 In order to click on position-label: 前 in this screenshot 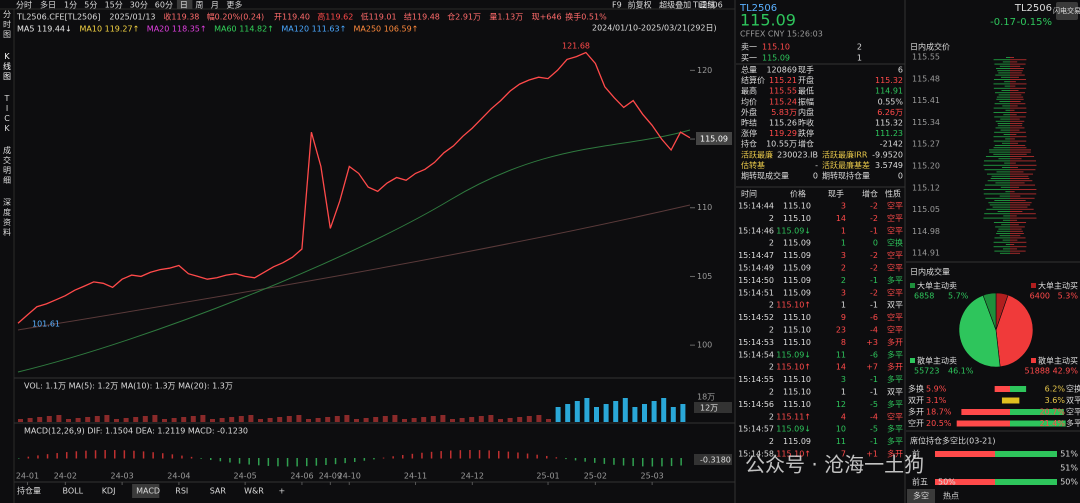, I will do `click(916, 454)`.